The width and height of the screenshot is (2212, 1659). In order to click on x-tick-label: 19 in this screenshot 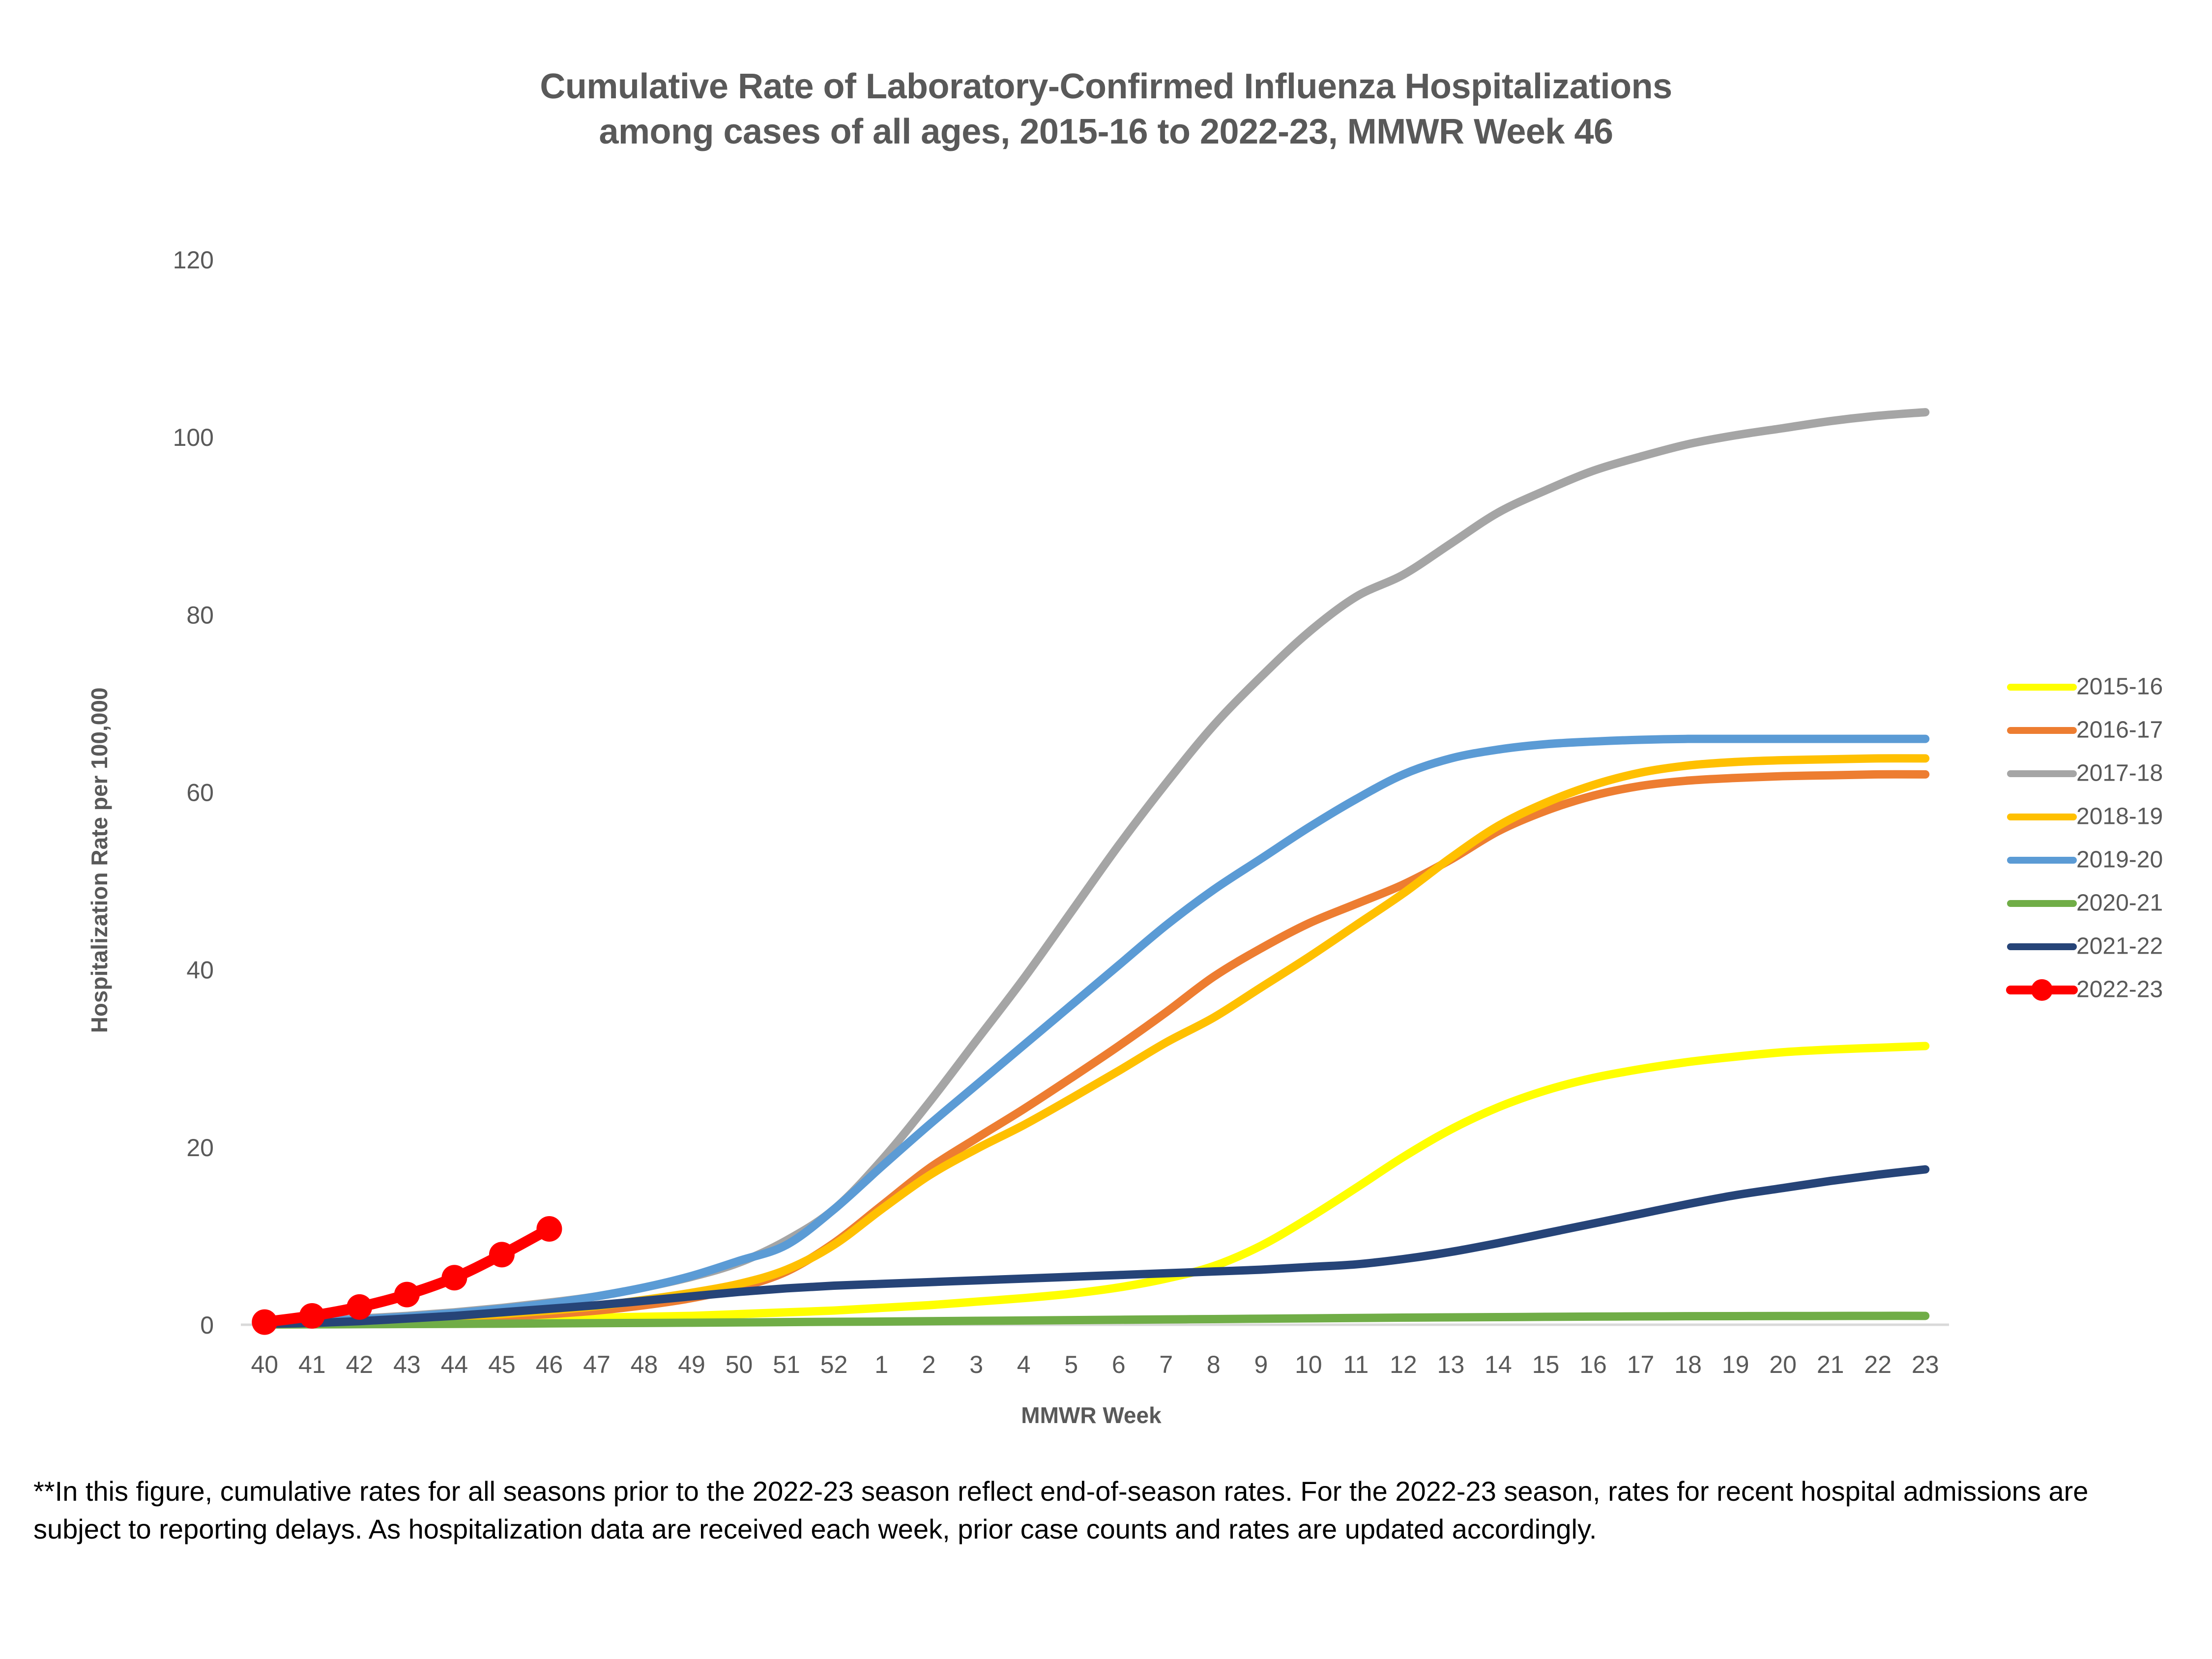, I will do `click(1736, 1365)`.